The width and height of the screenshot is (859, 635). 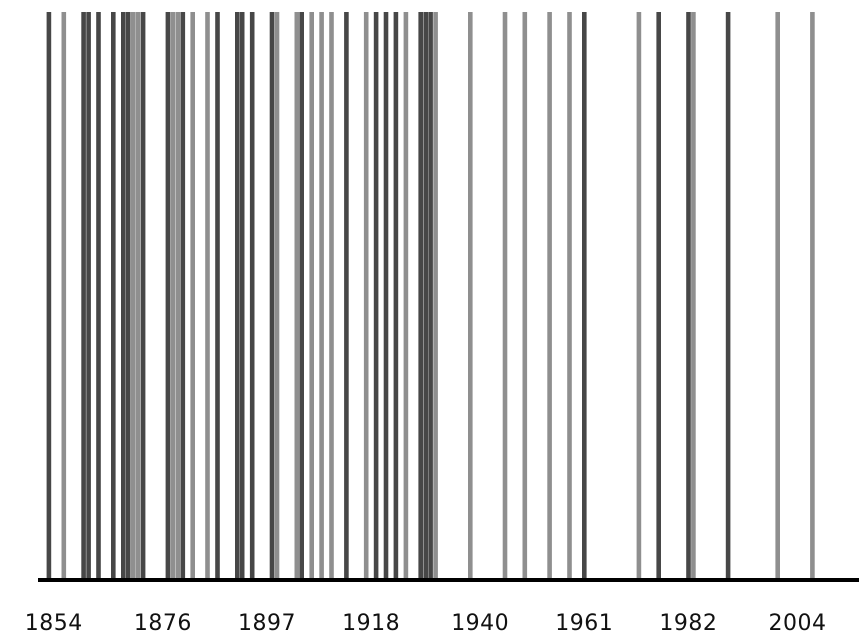 I want to click on event-bar-1908, so click(x=321, y=296).